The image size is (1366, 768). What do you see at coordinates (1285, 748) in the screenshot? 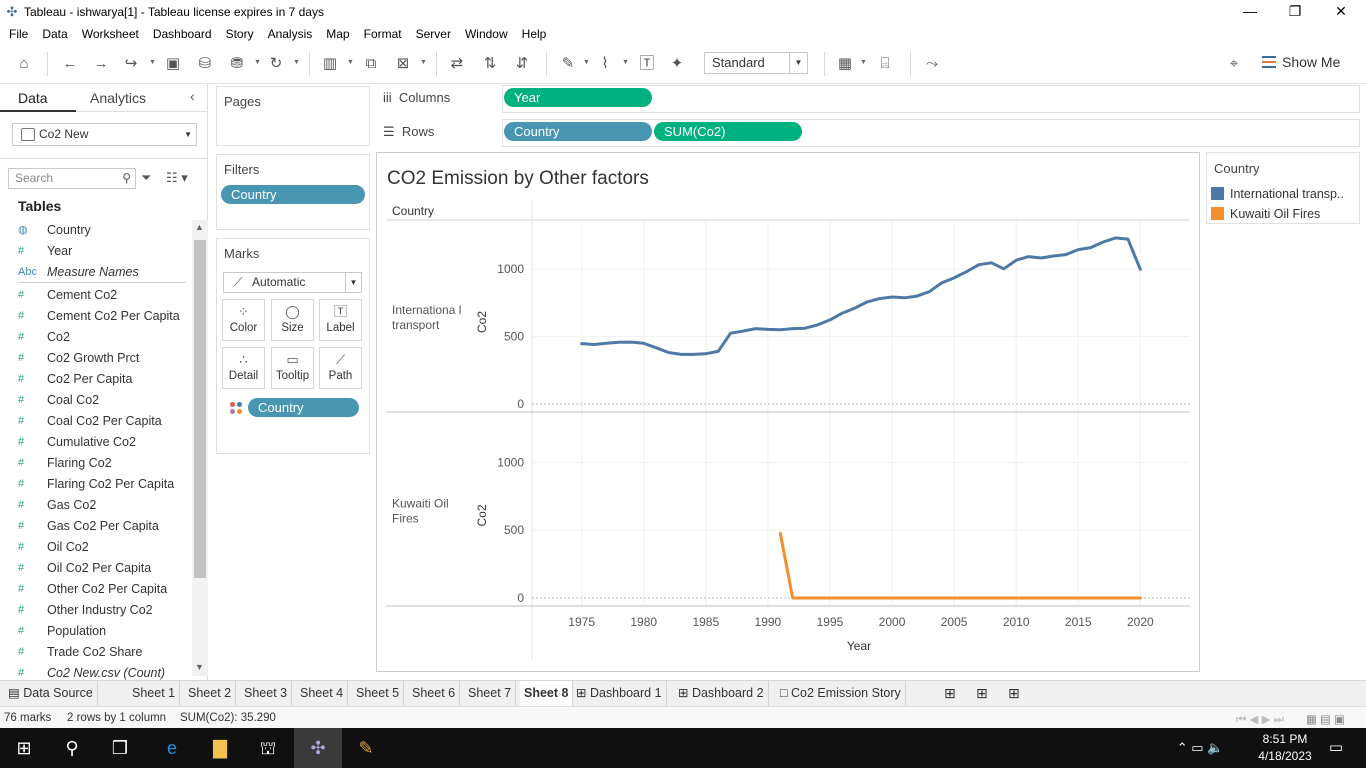
I see `taskbar-clock: 8:51 PM 4/18/2023` at bounding box center [1285, 748].